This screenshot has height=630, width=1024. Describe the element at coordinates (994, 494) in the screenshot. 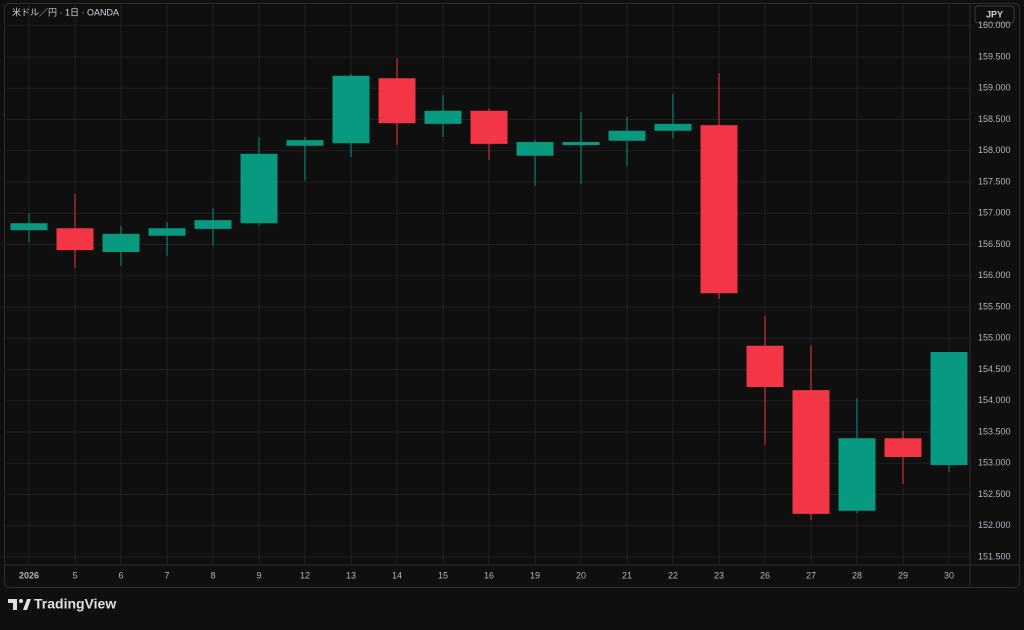

I see `y-tick-label: 152.500` at that location.